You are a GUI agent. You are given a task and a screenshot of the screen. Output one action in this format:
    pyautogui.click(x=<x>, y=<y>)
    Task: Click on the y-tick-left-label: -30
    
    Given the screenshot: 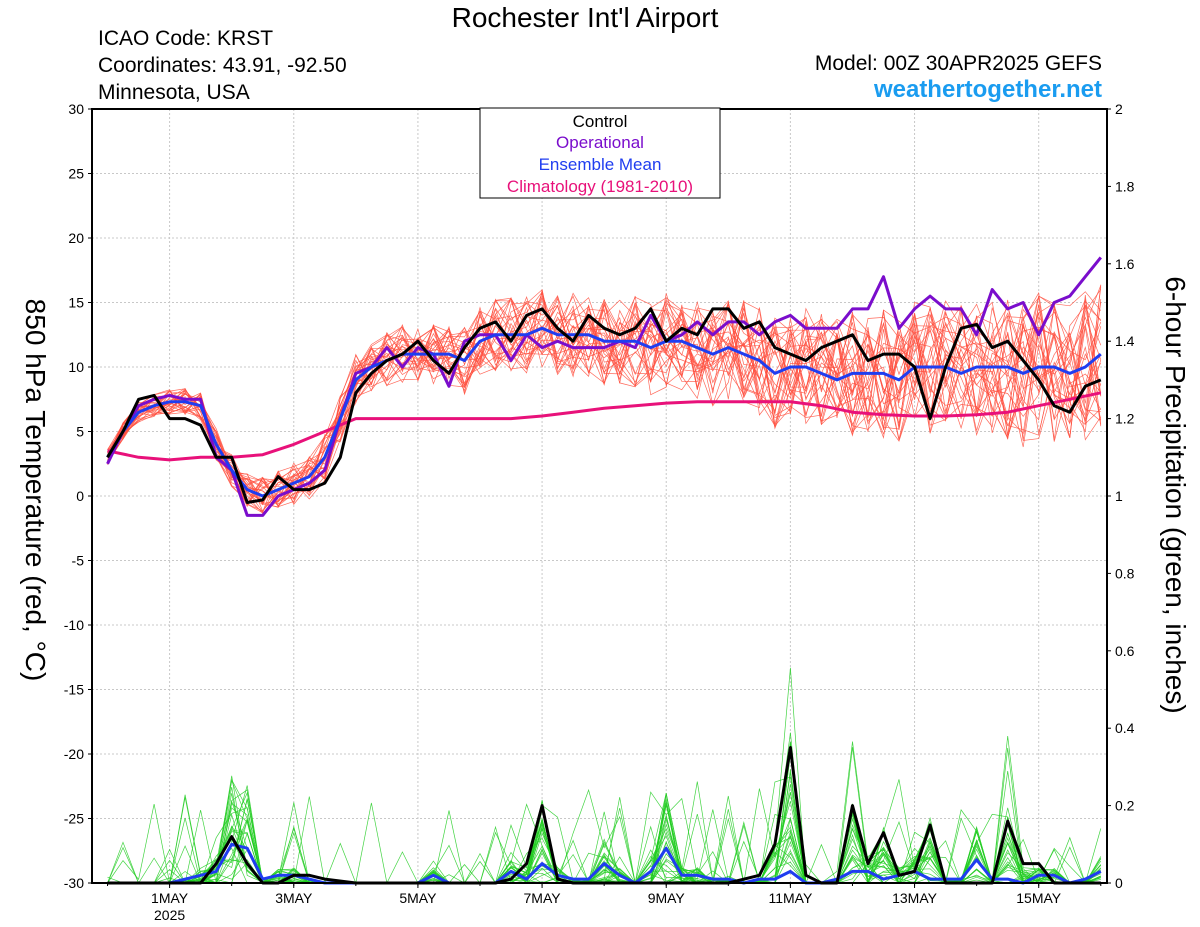 What is the action you would take?
    pyautogui.click(x=74, y=883)
    